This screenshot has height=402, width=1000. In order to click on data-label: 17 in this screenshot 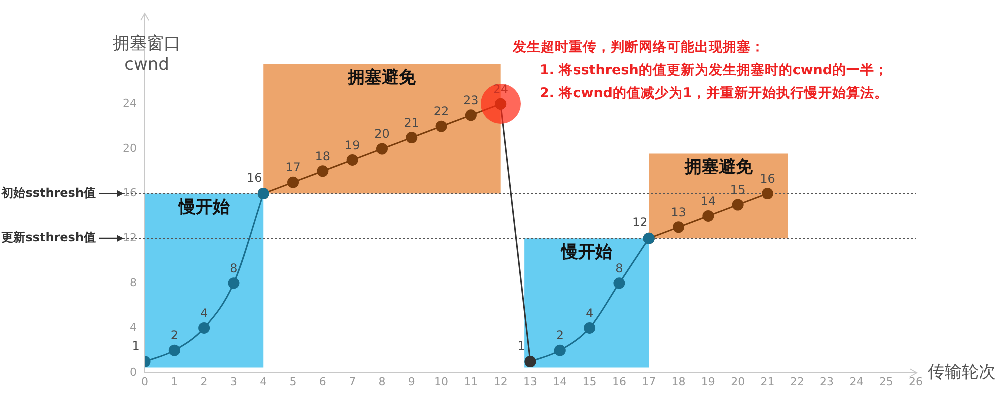, I will do `click(293, 167)`.